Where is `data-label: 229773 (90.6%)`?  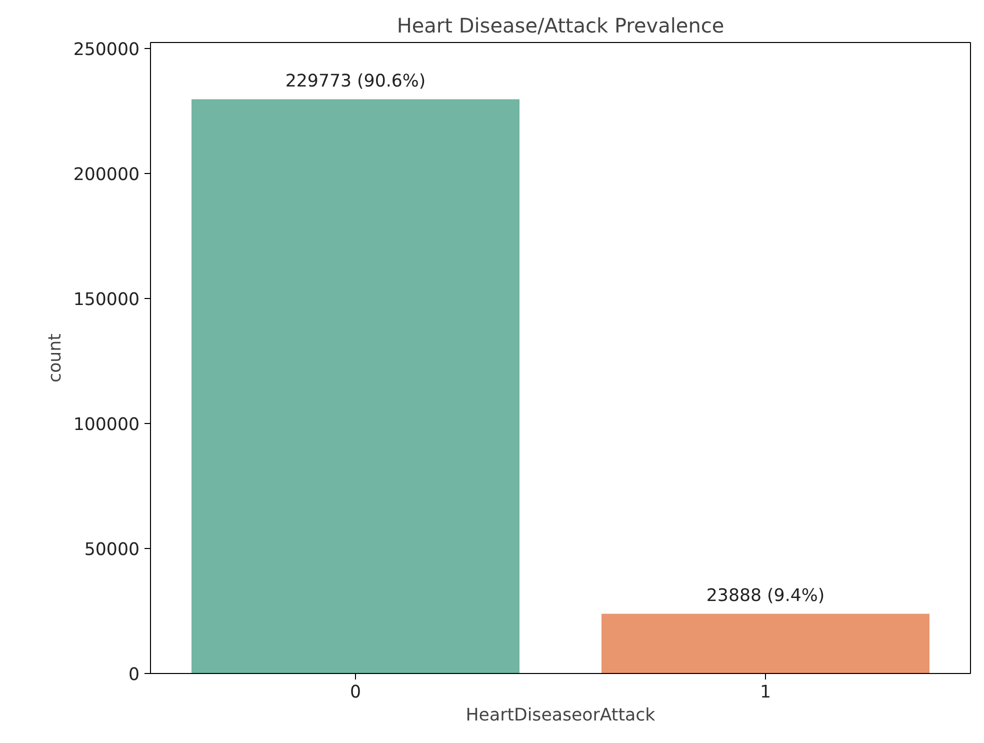 data-label: 229773 (90.6%) is located at coordinates (355, 81).